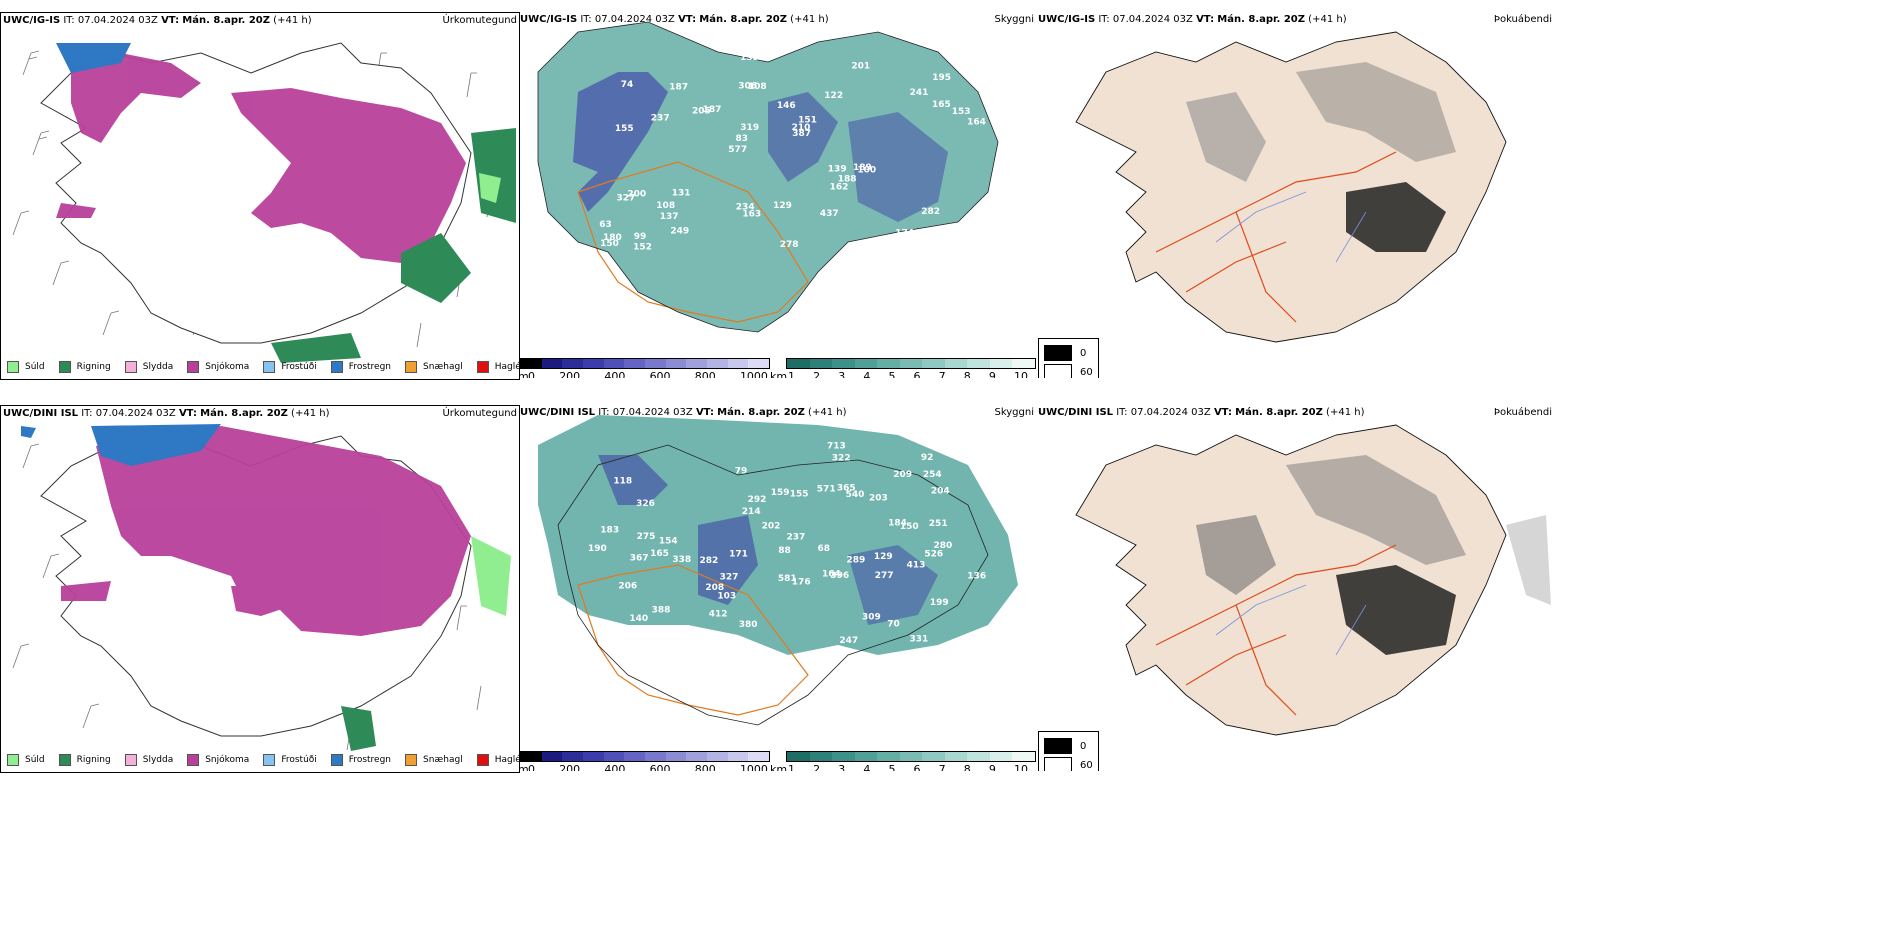 Image resolution: width=1900 pixels, height=950 pixels. Describe the element at coordinates (904, 234) in the screenshot. I see `visibility-value-label: 174` at that location.